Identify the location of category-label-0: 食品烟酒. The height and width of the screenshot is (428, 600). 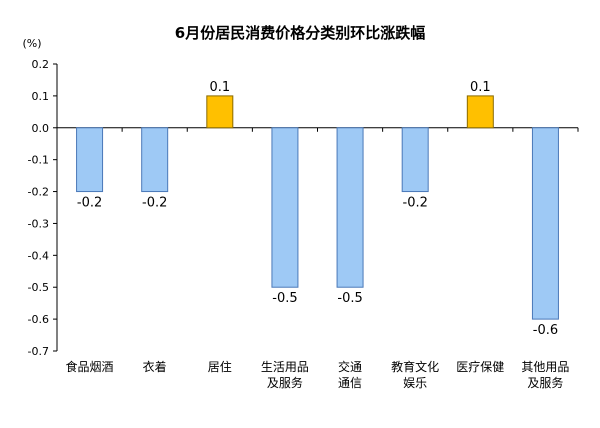
(90, 366).